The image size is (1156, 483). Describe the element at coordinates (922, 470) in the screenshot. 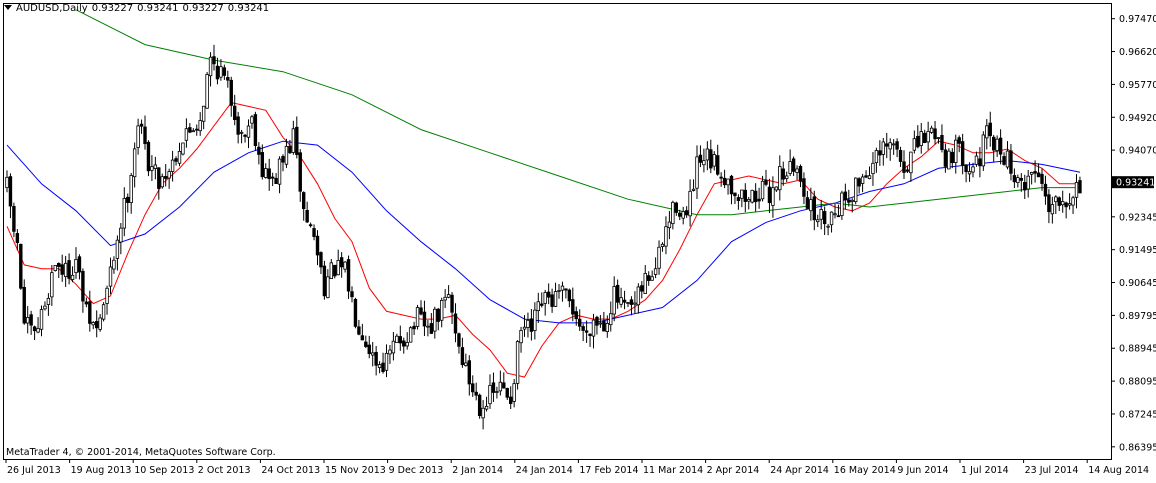

I see `date-tick-label: 9 Jun 2014` at that location.